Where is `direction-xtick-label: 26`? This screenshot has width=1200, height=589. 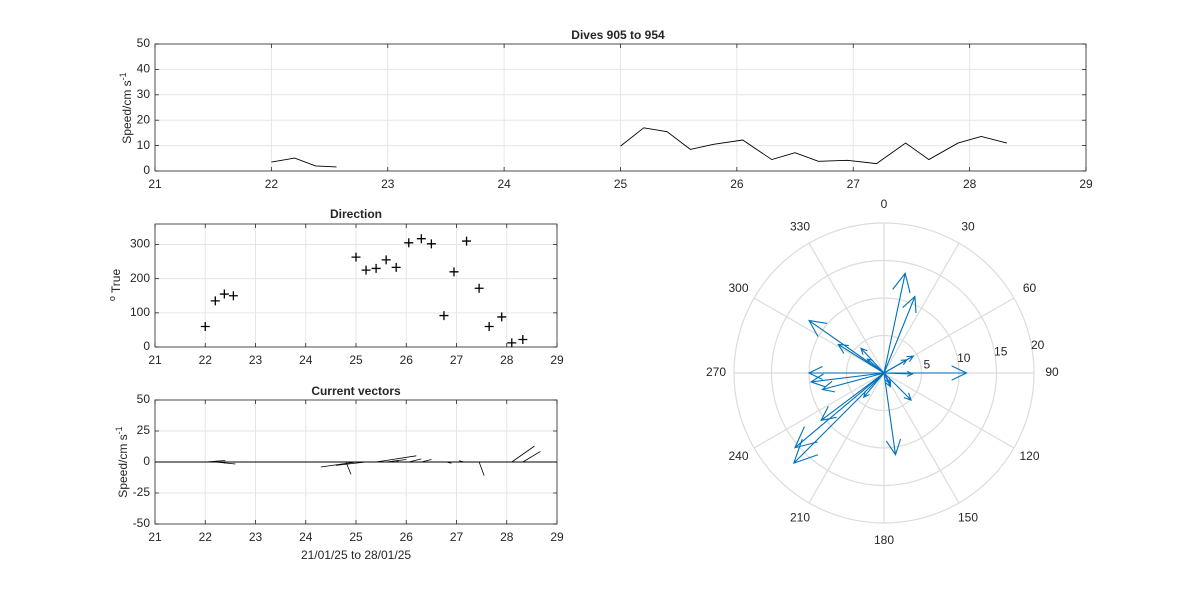
direction-xtick-label: 26 is located at coordinates (407, 360).